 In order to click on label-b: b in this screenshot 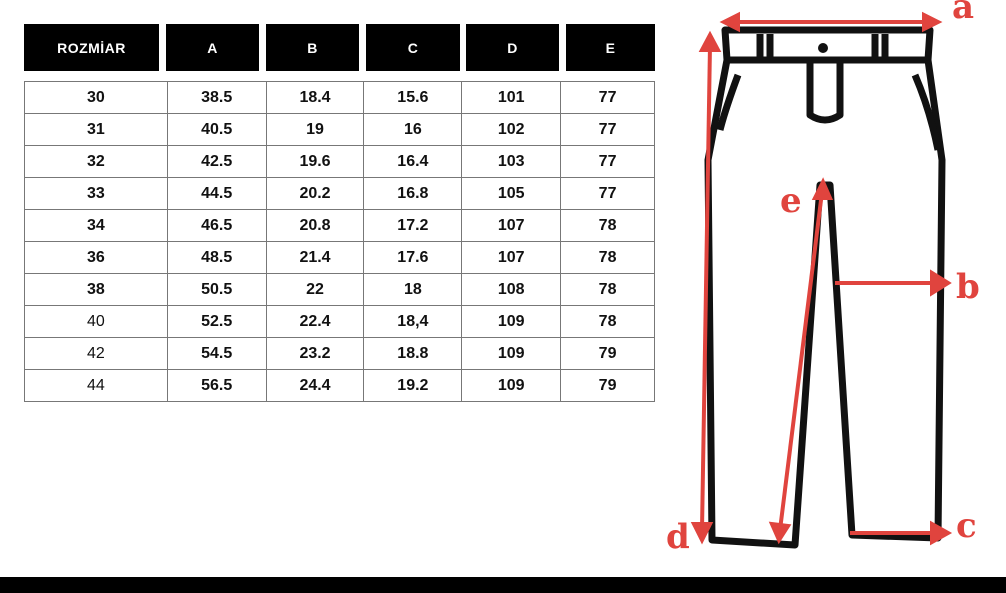, I will do `click(968, 287)`.